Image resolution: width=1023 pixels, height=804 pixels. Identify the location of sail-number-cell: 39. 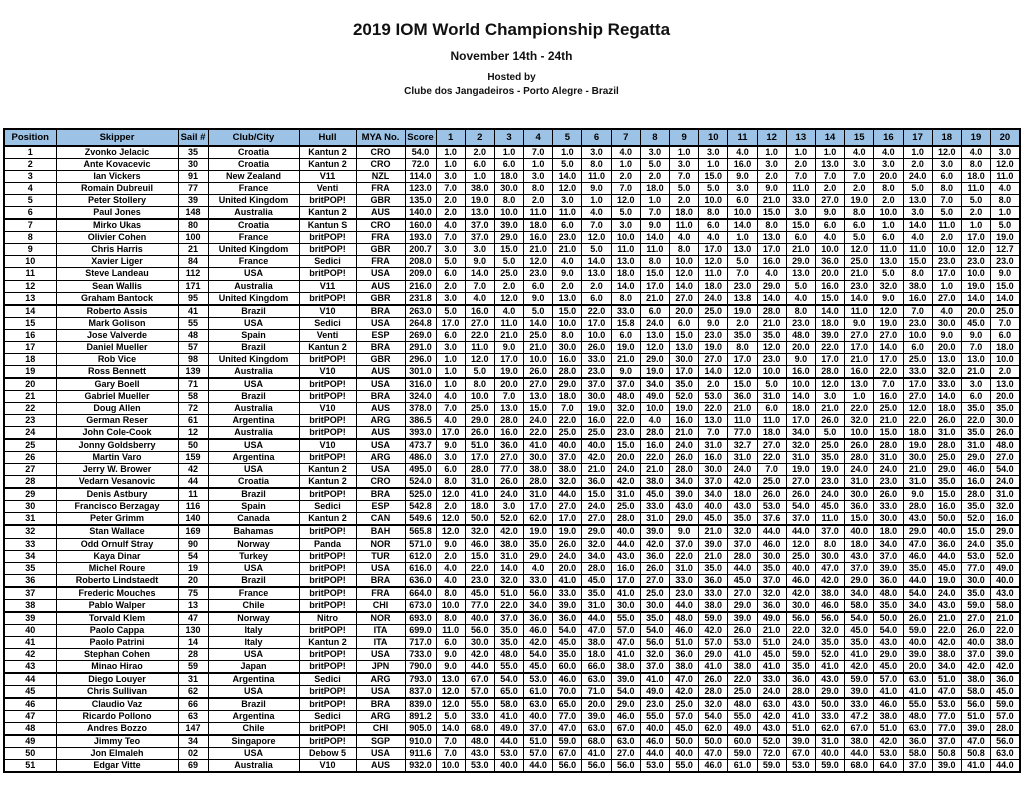
(193, 201).